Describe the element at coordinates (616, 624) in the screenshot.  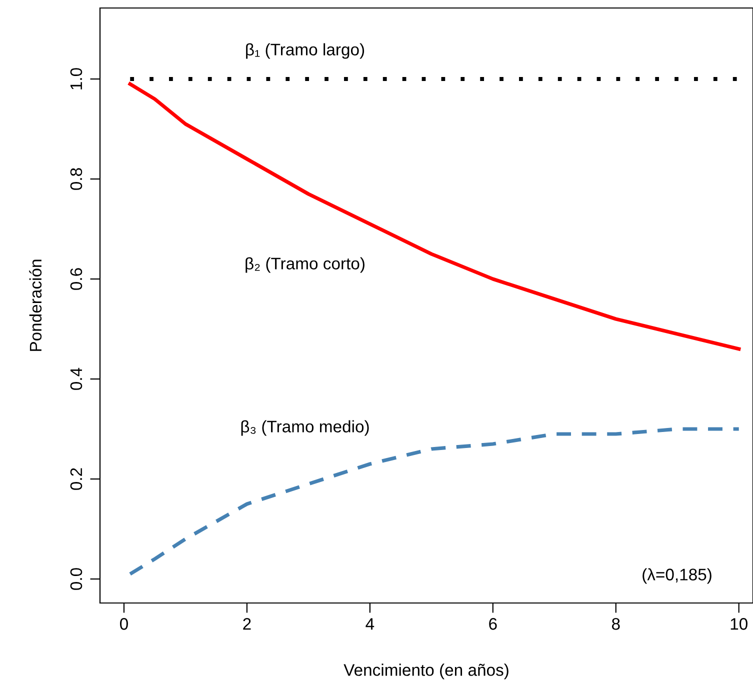
I see `x-tick-label: 8` at that location.